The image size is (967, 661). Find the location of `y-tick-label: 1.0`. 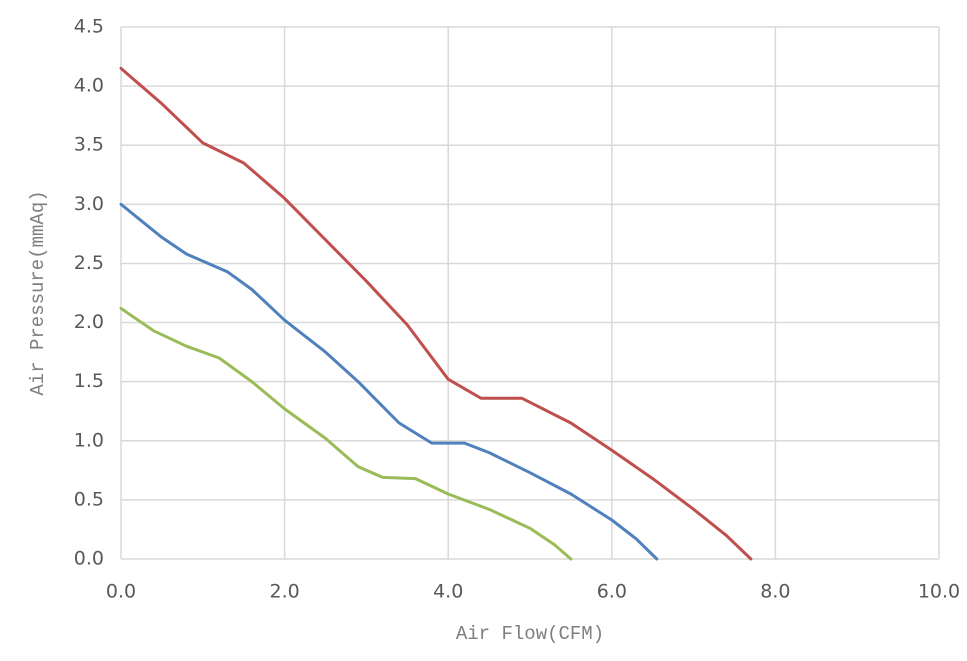

y-tick-label: 1.0 is located at coordinates (89, 440).